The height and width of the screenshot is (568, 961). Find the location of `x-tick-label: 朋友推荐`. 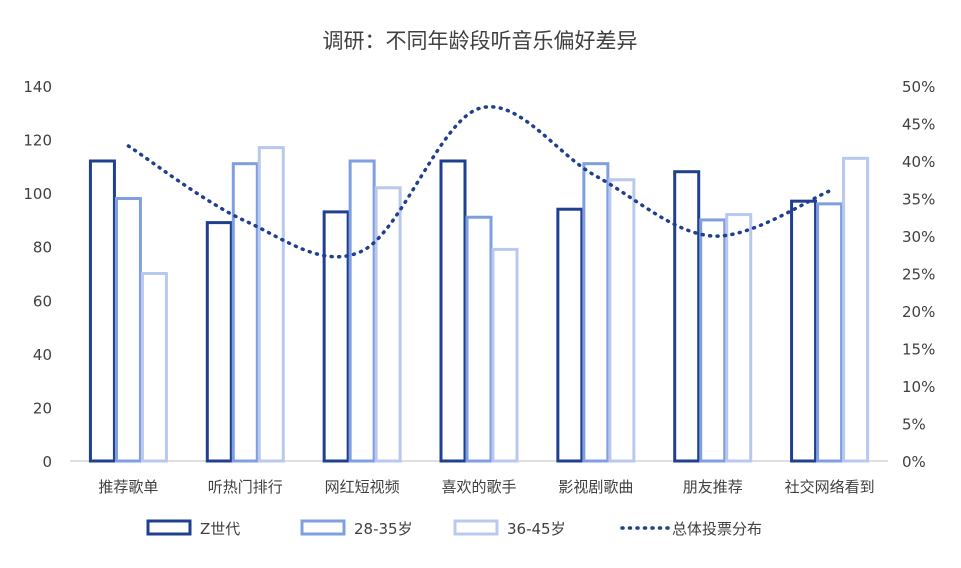

x-tick-label: 朋友推荐 is located at coordinates (713, 487).